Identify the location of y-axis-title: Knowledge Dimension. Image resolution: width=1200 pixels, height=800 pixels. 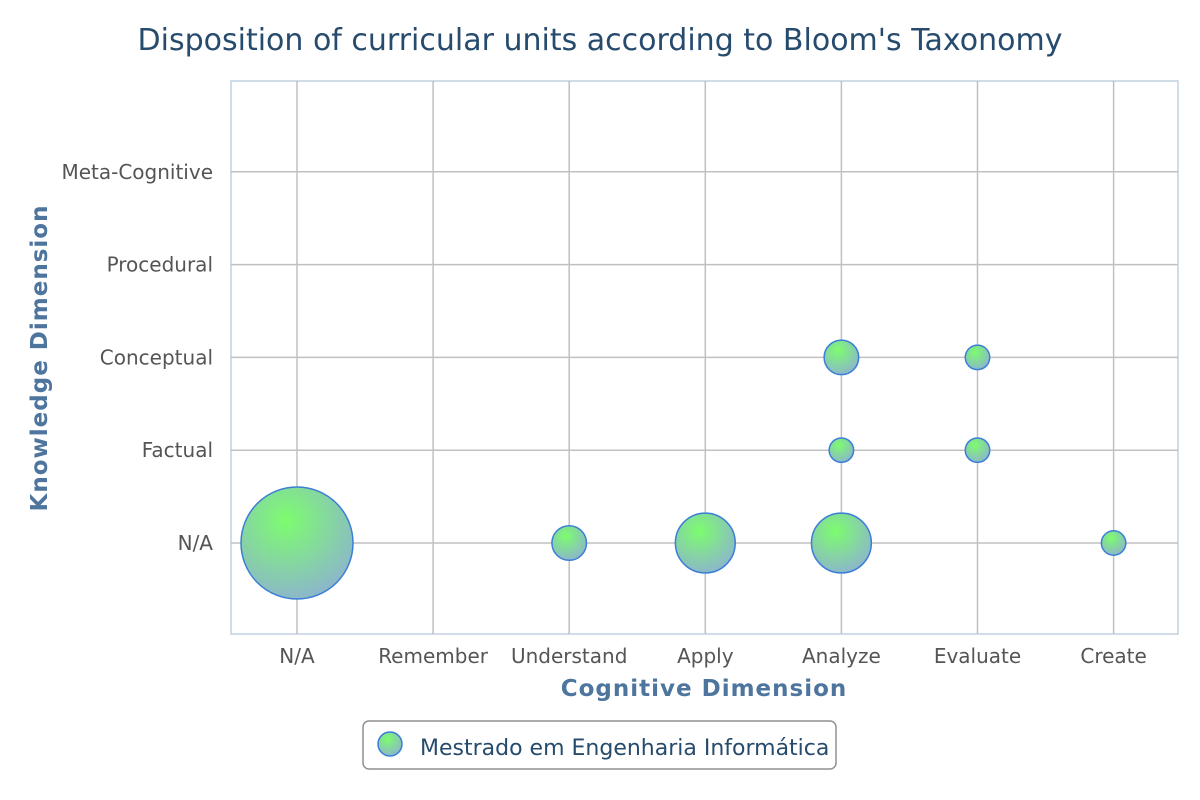
(40, 358).